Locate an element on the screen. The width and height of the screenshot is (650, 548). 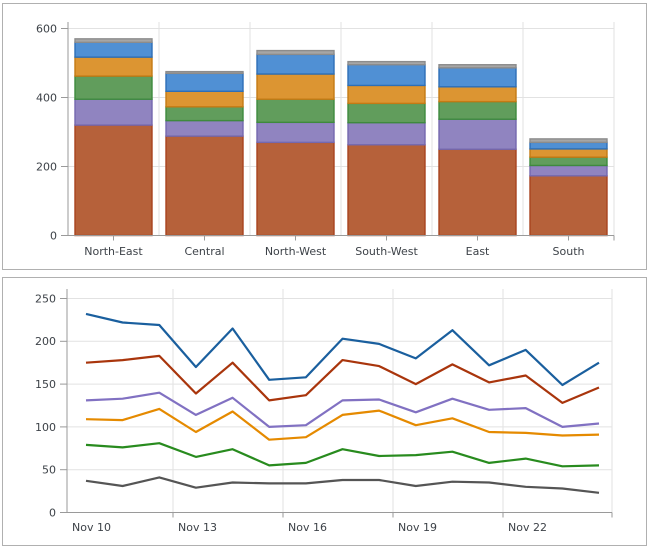
line-series-blue is located at coordinates (342, 349).